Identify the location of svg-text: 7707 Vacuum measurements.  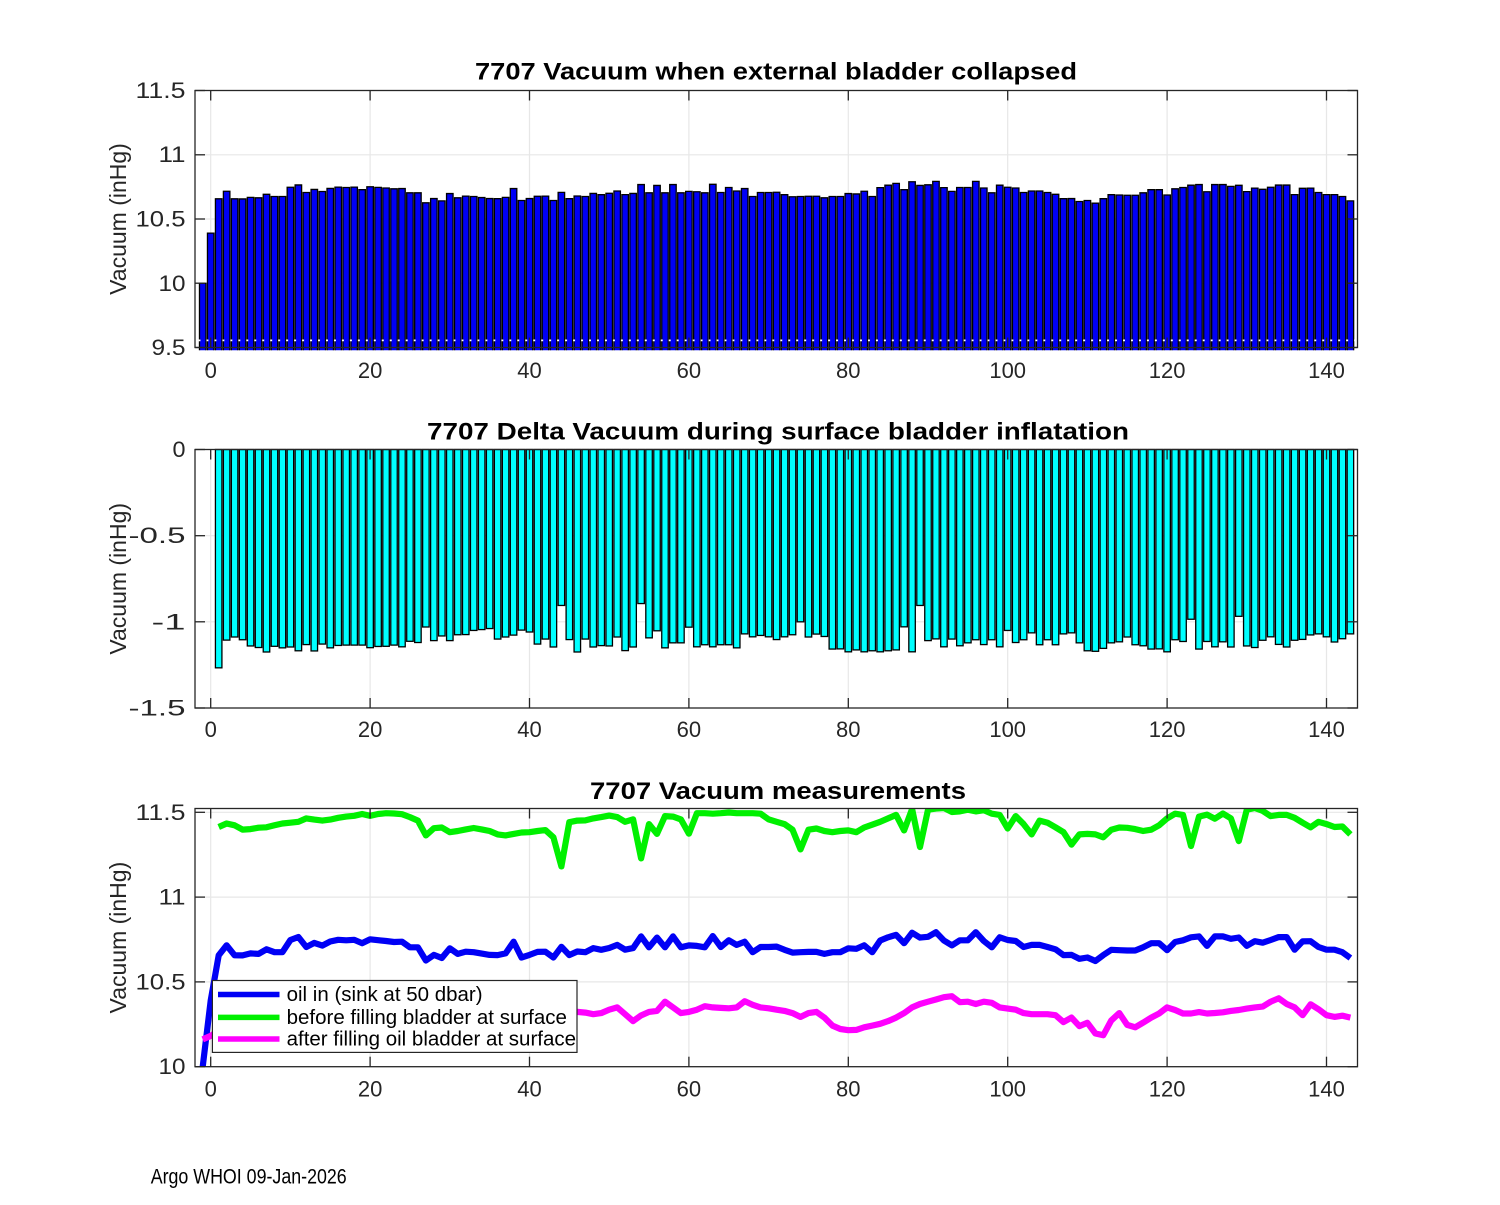
(778, 791).